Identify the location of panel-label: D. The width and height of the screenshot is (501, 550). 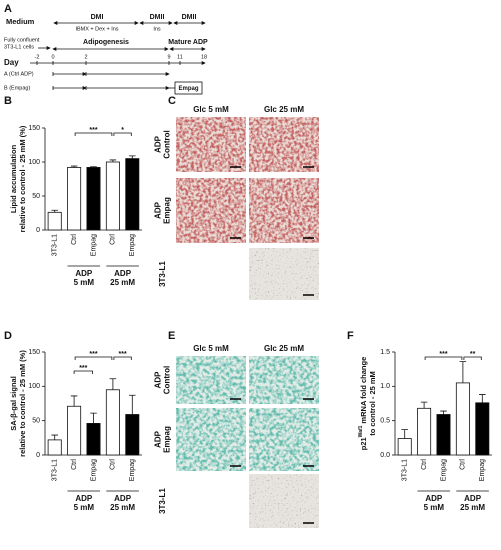
(8, 336).